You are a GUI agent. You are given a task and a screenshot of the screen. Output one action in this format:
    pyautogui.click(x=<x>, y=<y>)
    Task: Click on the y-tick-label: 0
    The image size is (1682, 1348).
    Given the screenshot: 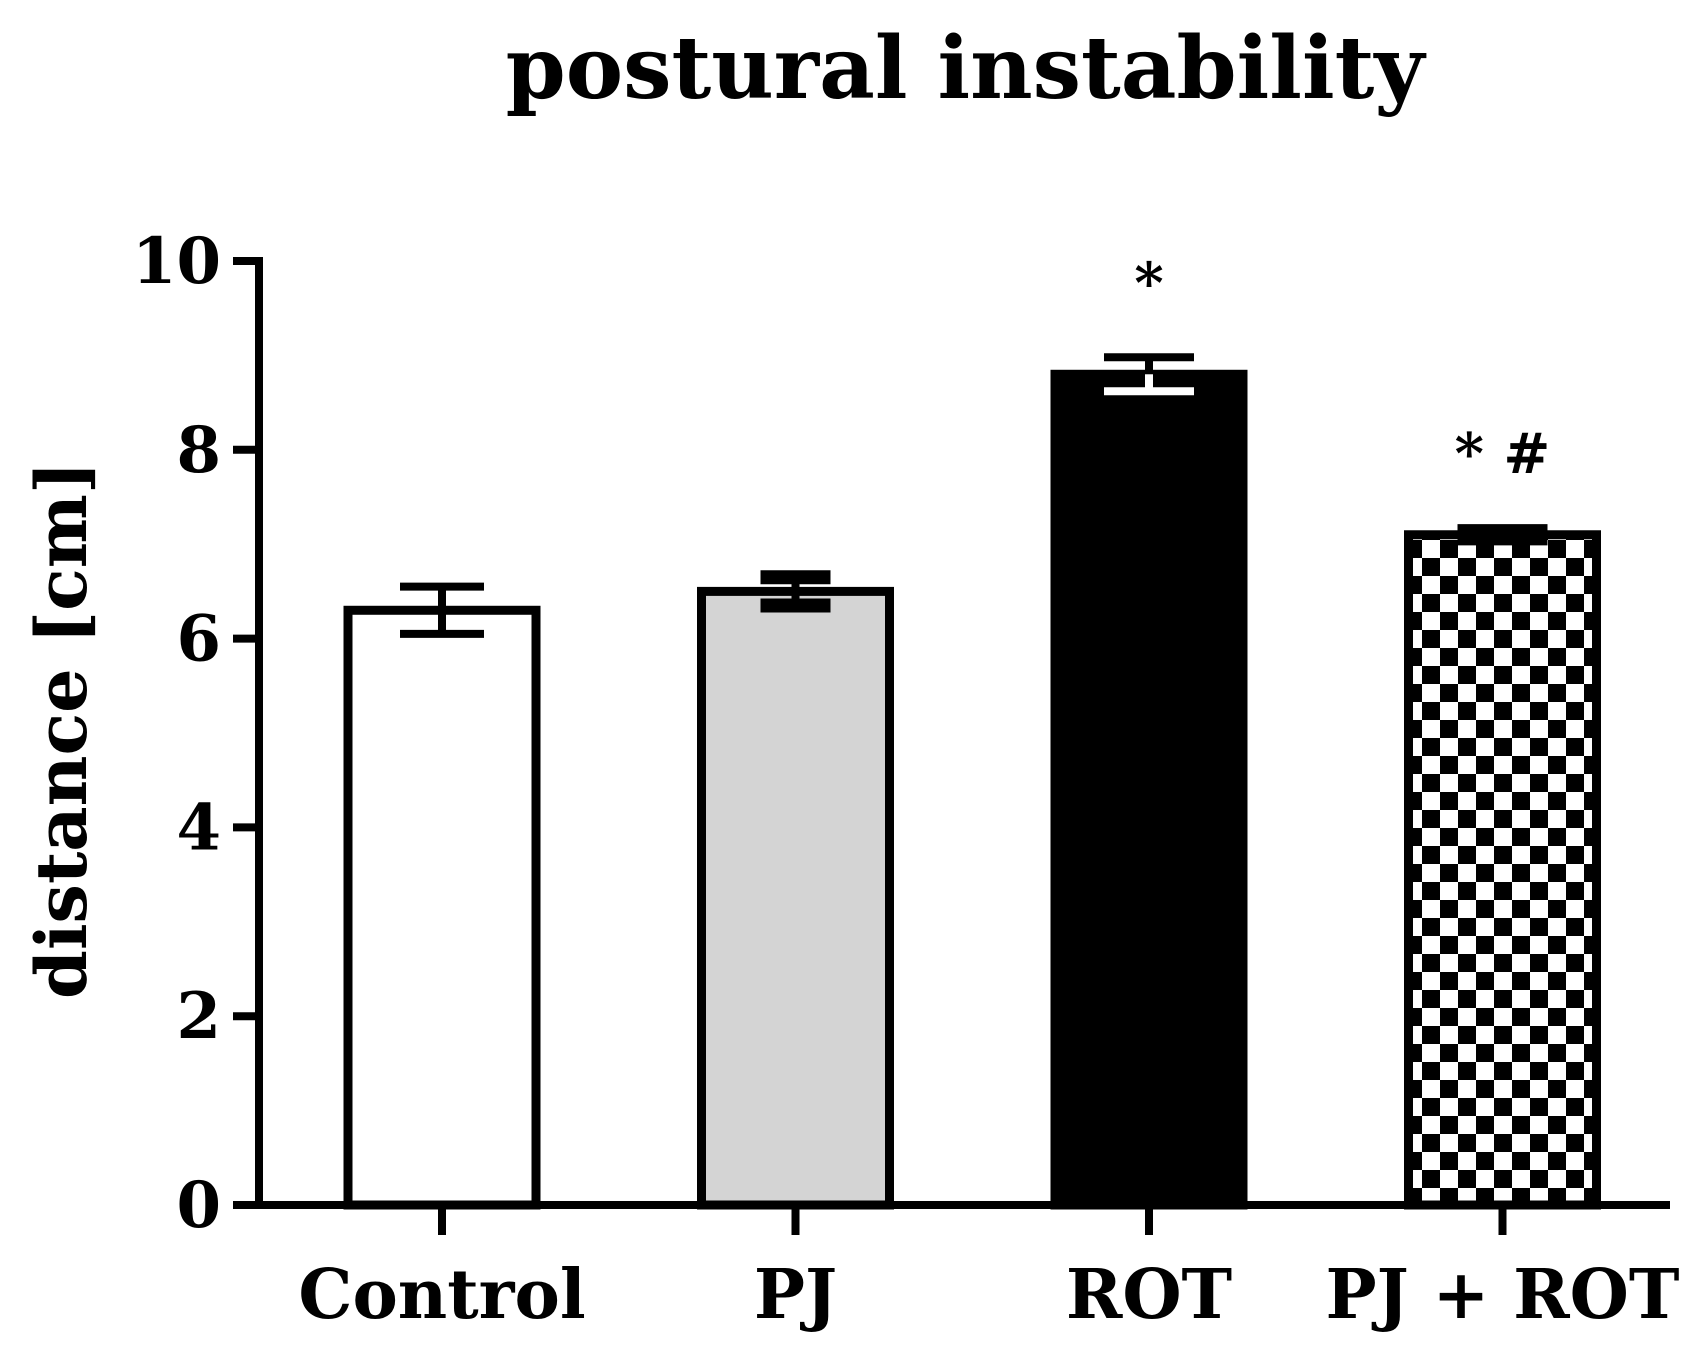 What is the action you would take?
    pyautogui.click(x=198, y=1205)
    